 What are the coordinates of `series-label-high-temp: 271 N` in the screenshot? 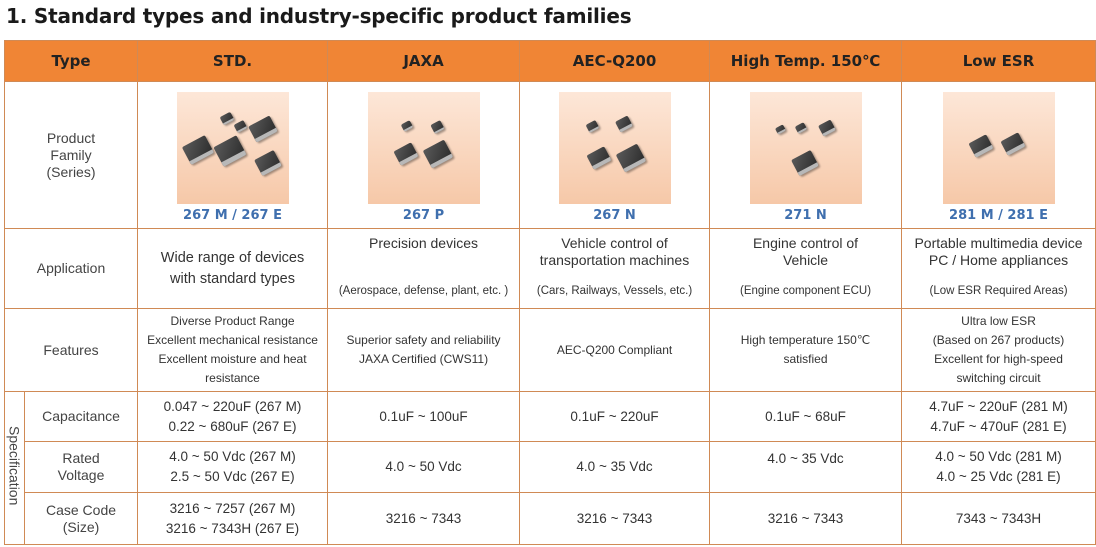 It's located at (805, 215).